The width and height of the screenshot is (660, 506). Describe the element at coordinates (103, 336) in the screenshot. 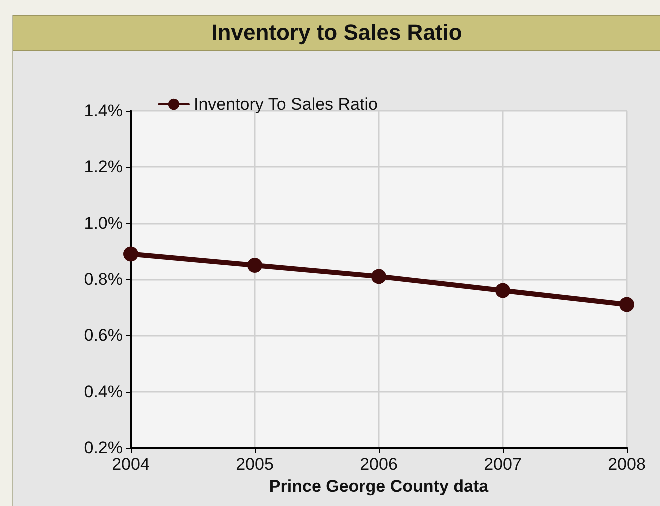

I see `y-tick-label: 0.6%` at that location.